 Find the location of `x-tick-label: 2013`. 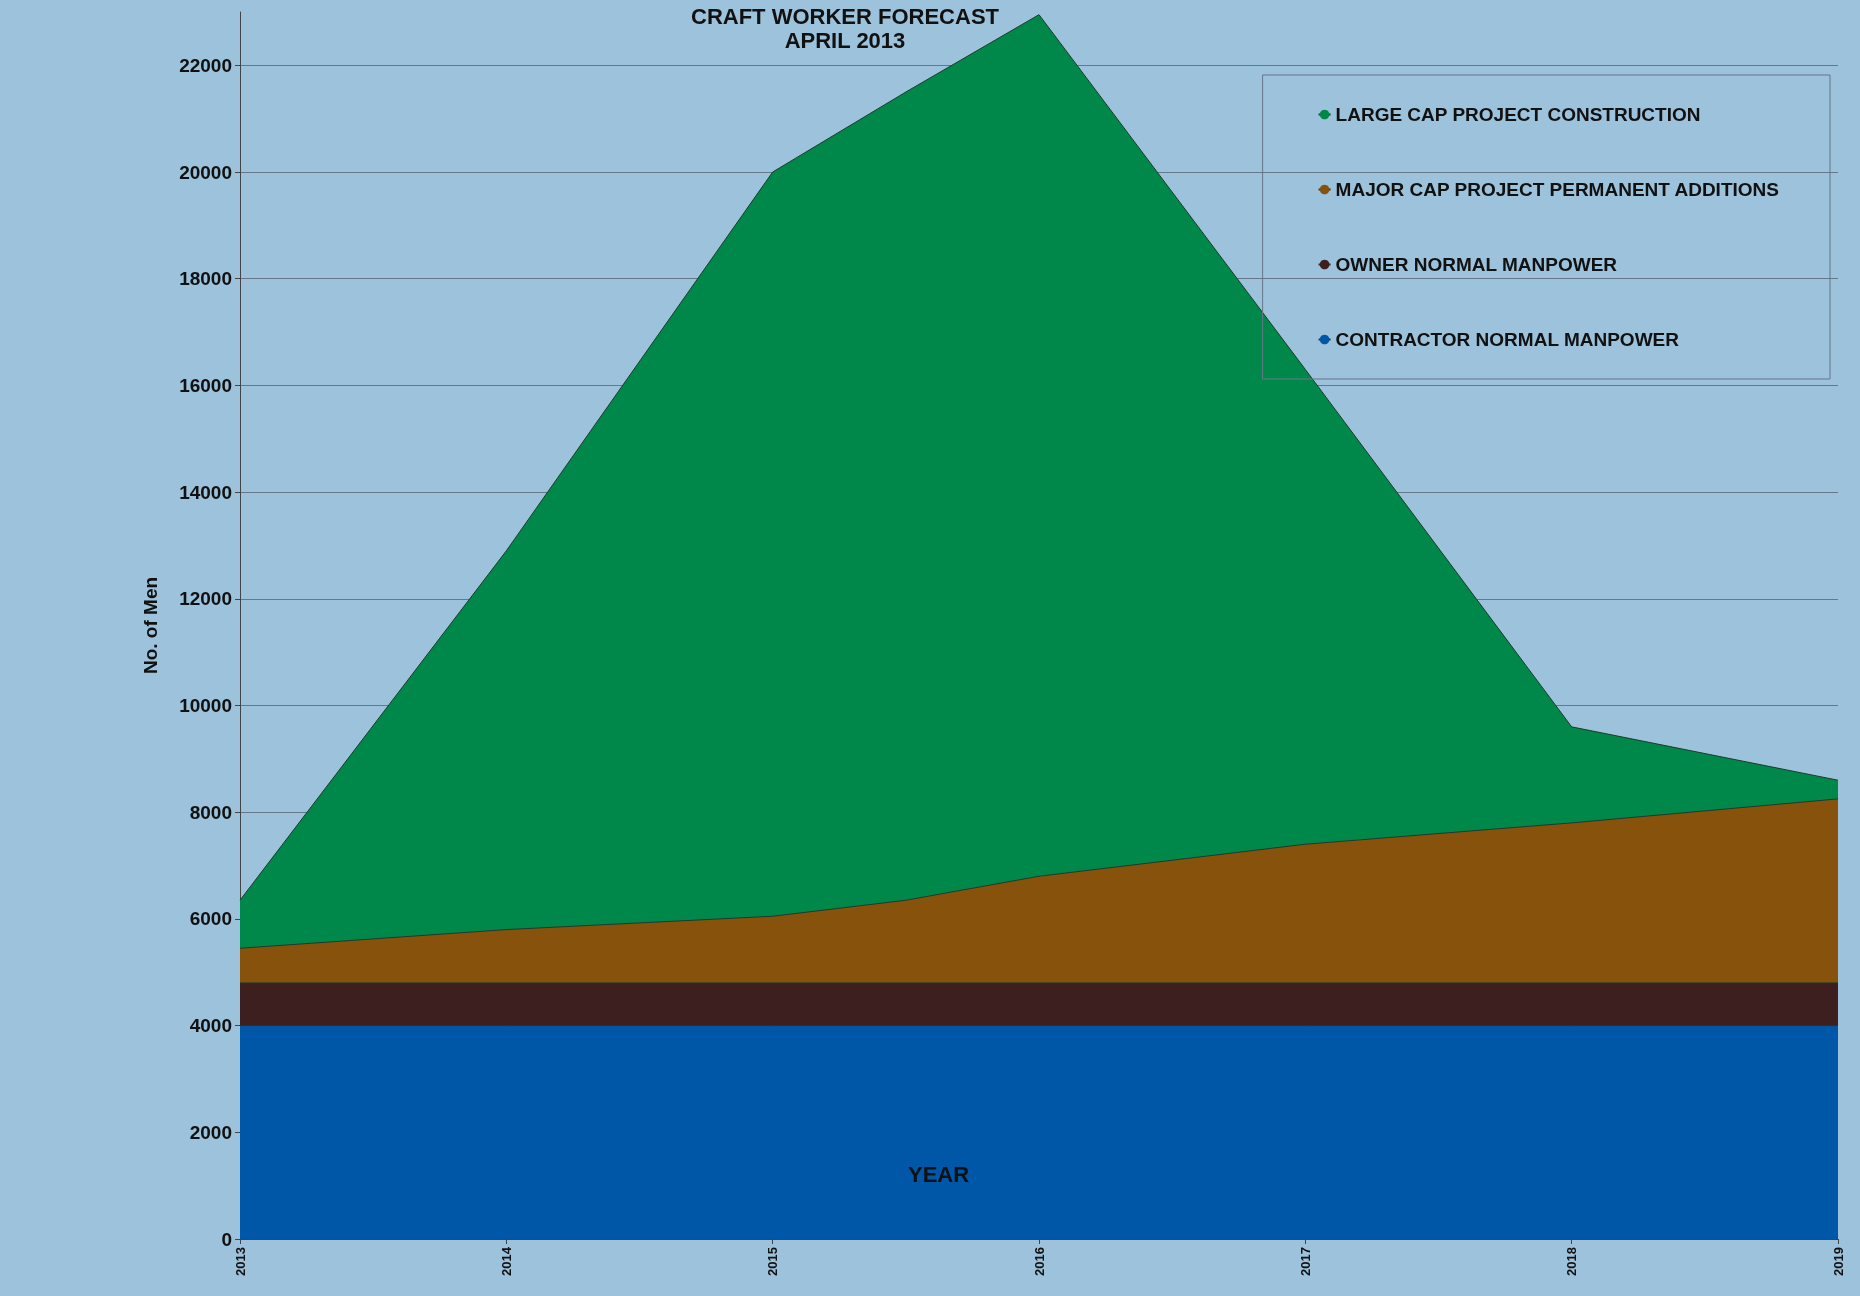

x-tick-label: 2013 is located at coordinates (240, 1261).